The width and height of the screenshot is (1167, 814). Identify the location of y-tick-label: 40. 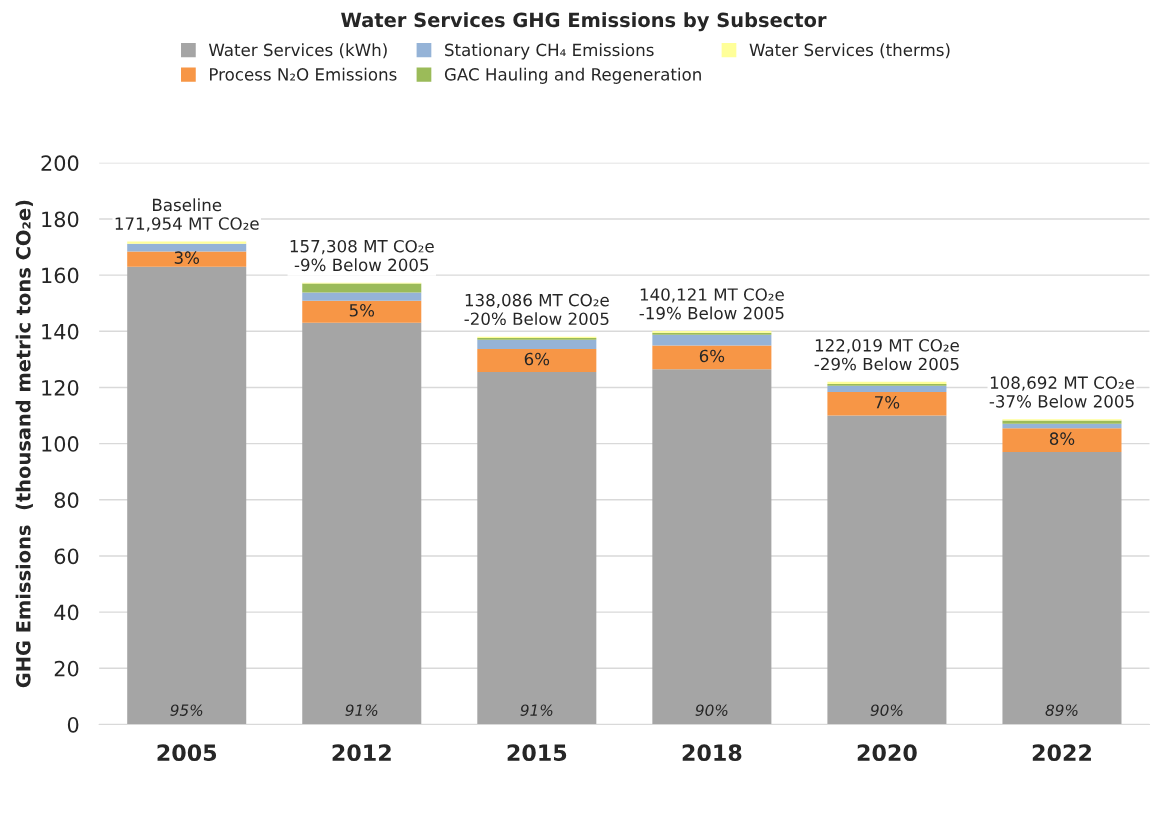
(66, 612).